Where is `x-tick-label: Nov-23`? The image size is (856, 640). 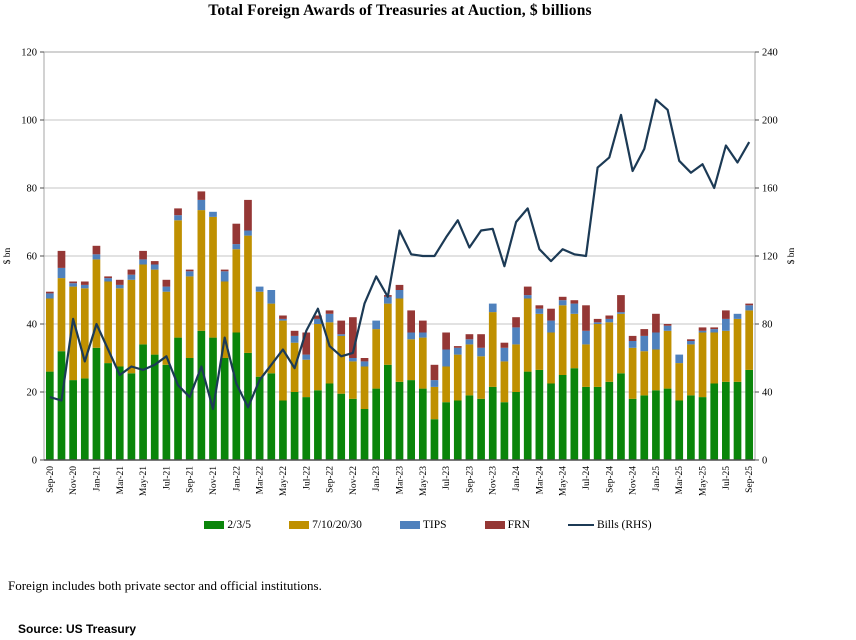 x-tick-label: Nov-23 is located at coordinates (494, 480).